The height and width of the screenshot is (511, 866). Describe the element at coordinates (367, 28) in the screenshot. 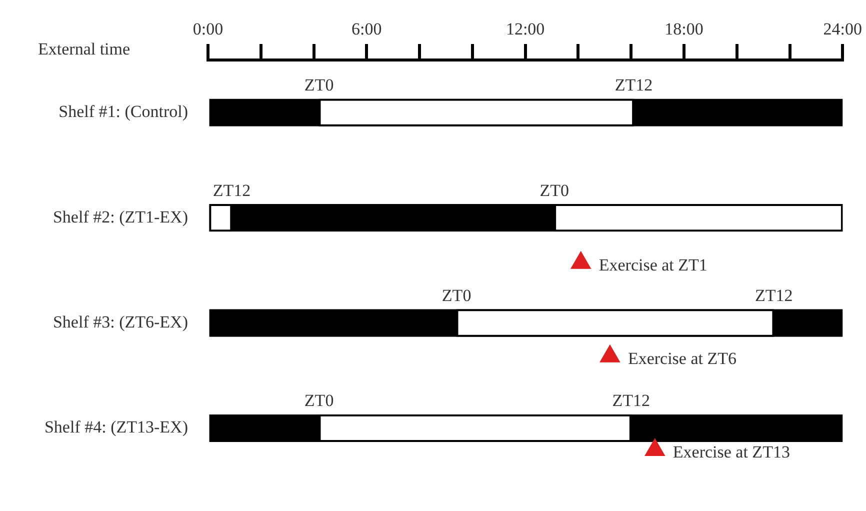

I see `x-tick-label: 6:00` at that location.